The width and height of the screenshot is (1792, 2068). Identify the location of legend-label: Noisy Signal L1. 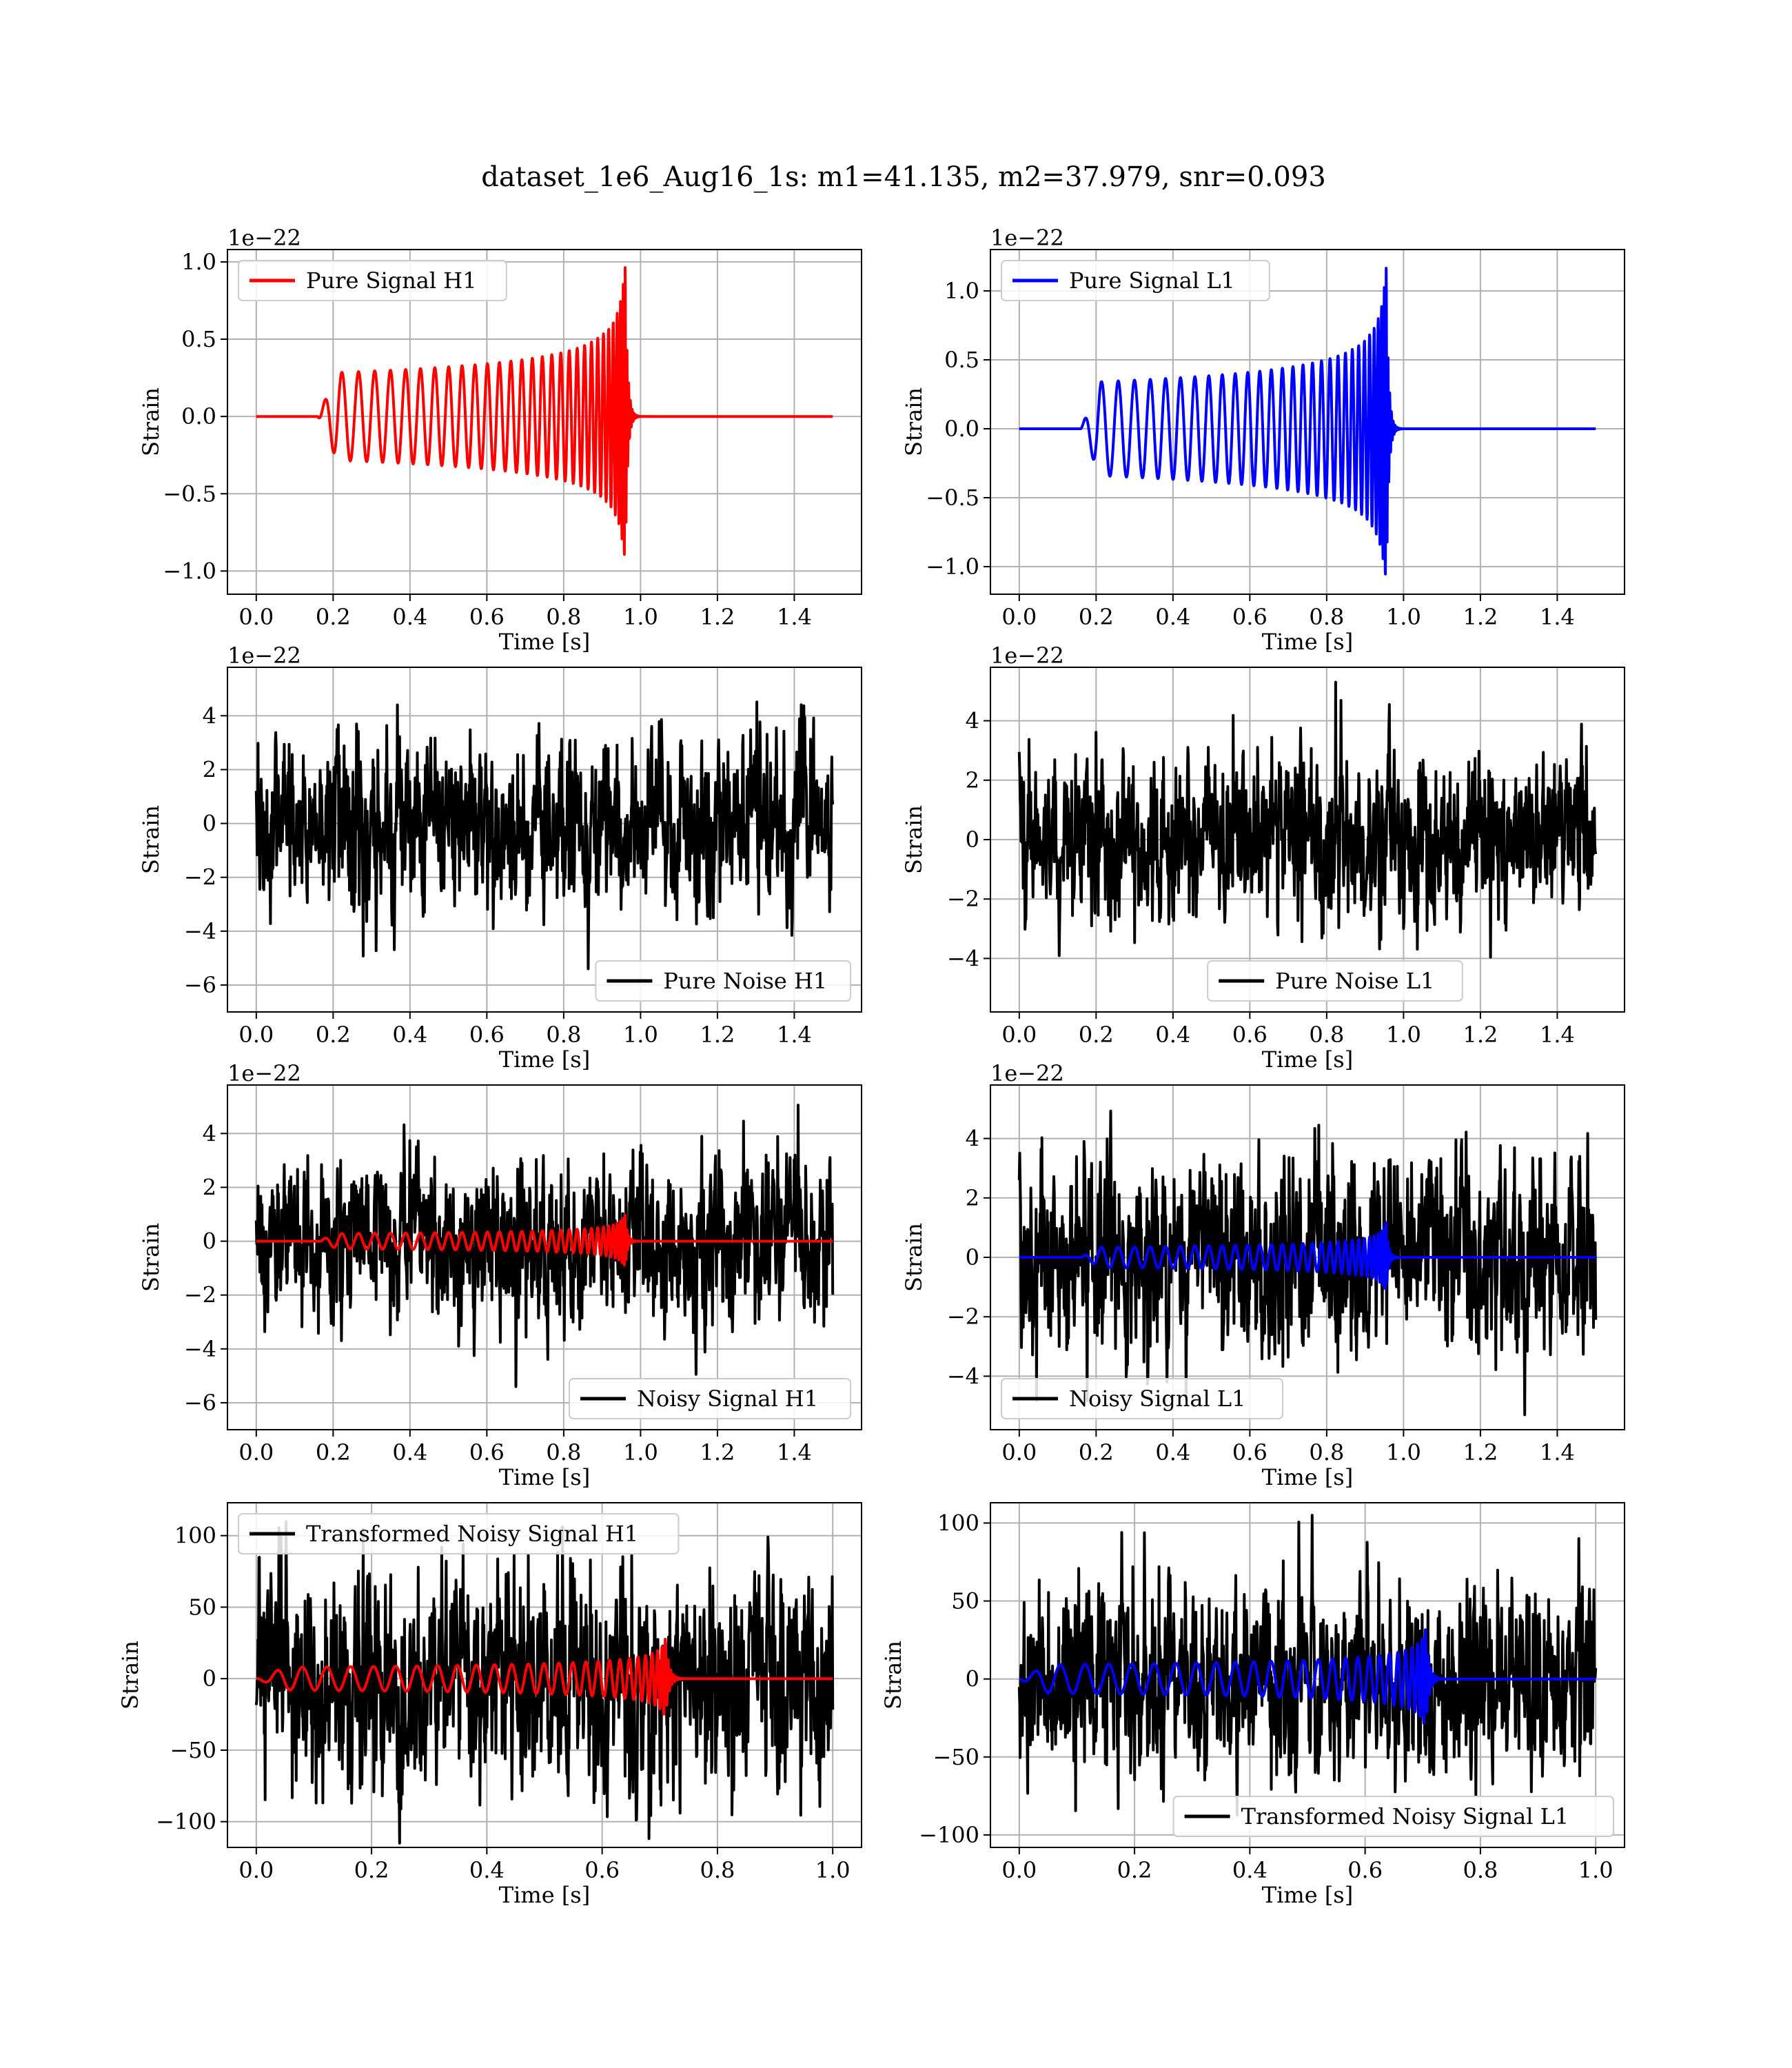
(1157, 1399).